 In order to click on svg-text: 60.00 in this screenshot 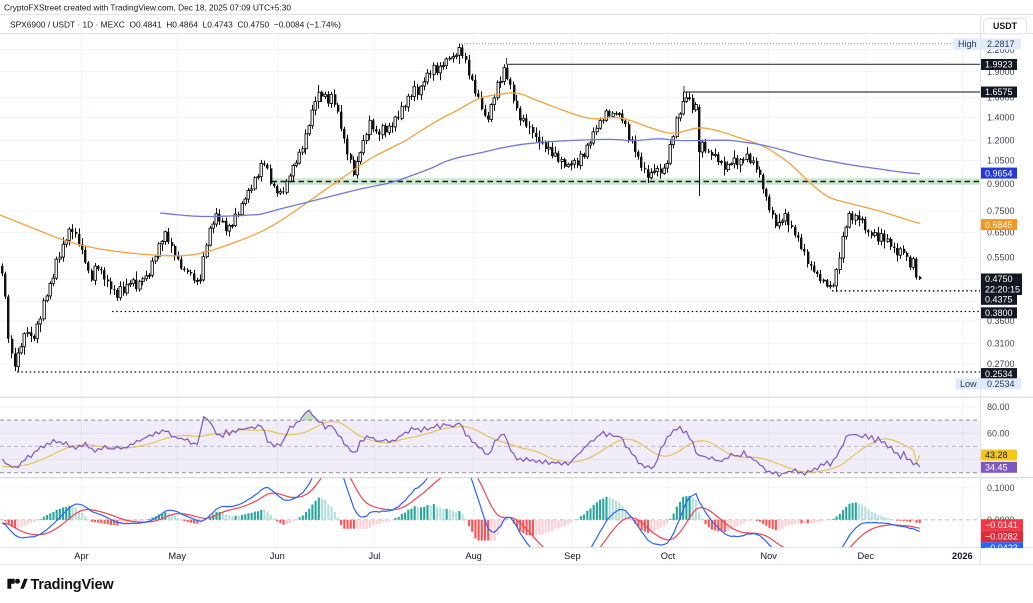, I will do `click(998, 434)`.